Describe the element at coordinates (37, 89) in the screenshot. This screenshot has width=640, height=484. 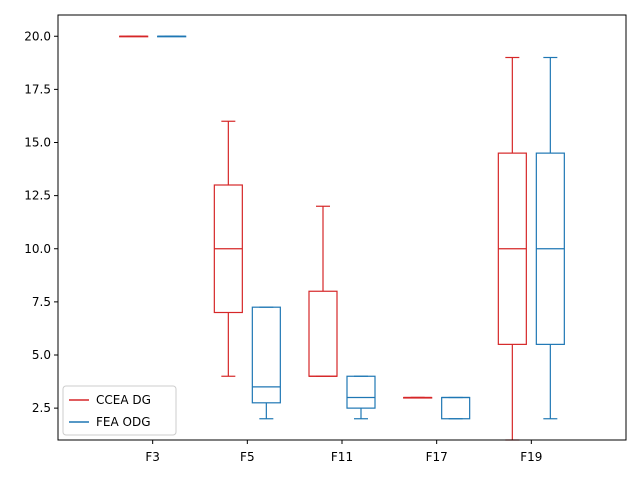
I see `y-tick-label: 17.5` at that location.